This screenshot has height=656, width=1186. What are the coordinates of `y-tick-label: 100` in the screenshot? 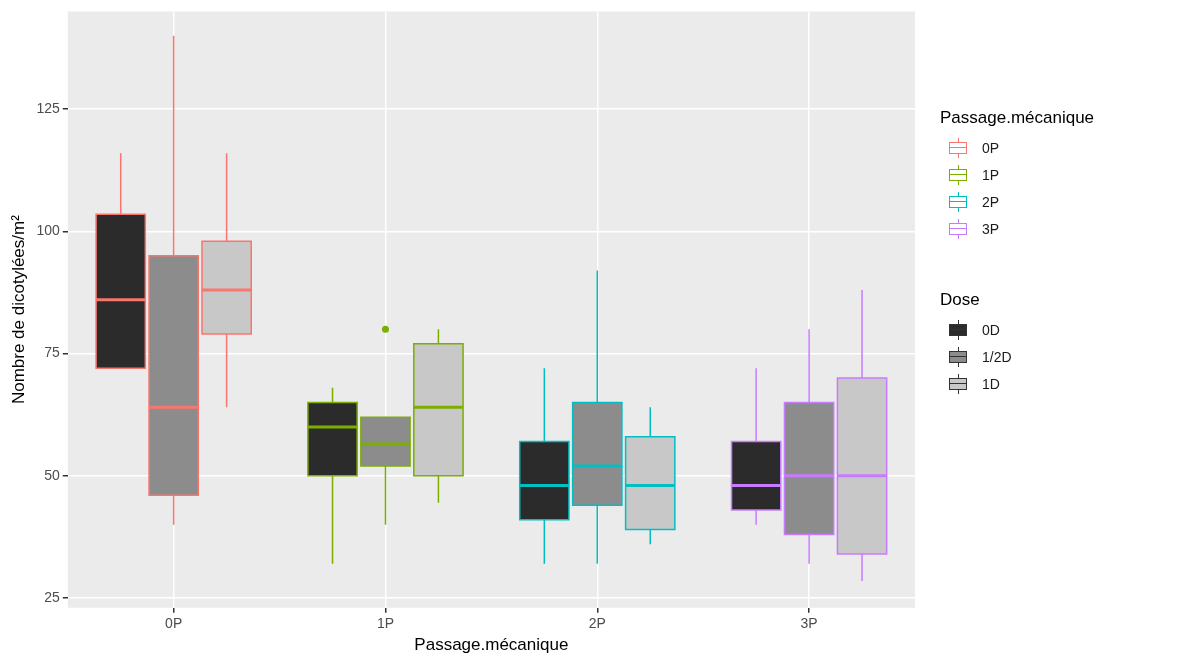 It's located at (48, 230).